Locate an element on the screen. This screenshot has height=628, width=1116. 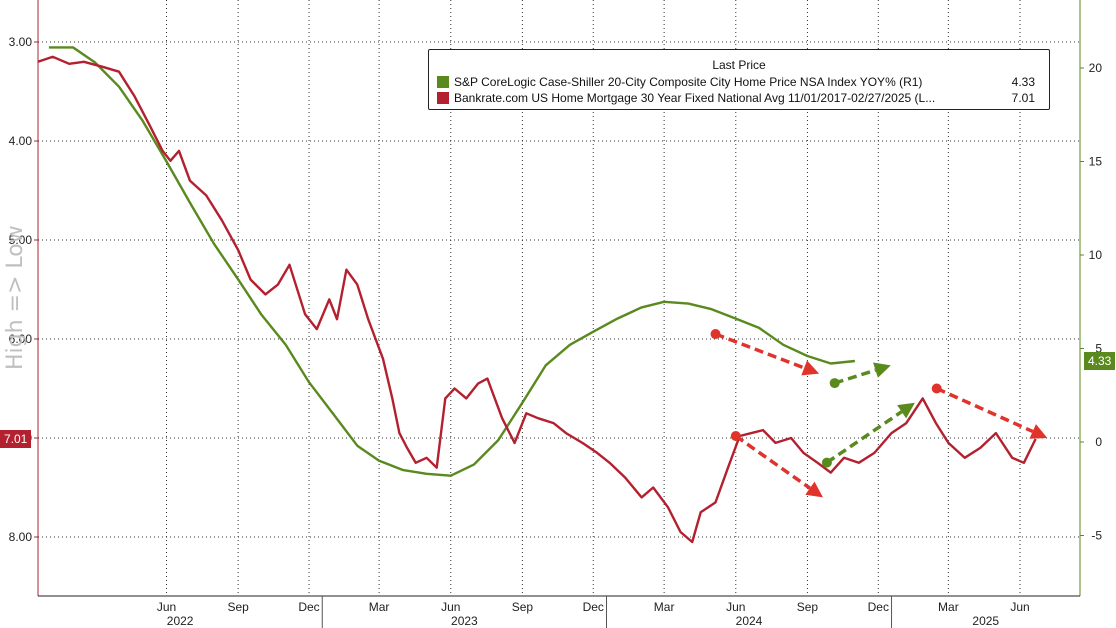
year-label: 2024 is located at coordinates (749, 621).